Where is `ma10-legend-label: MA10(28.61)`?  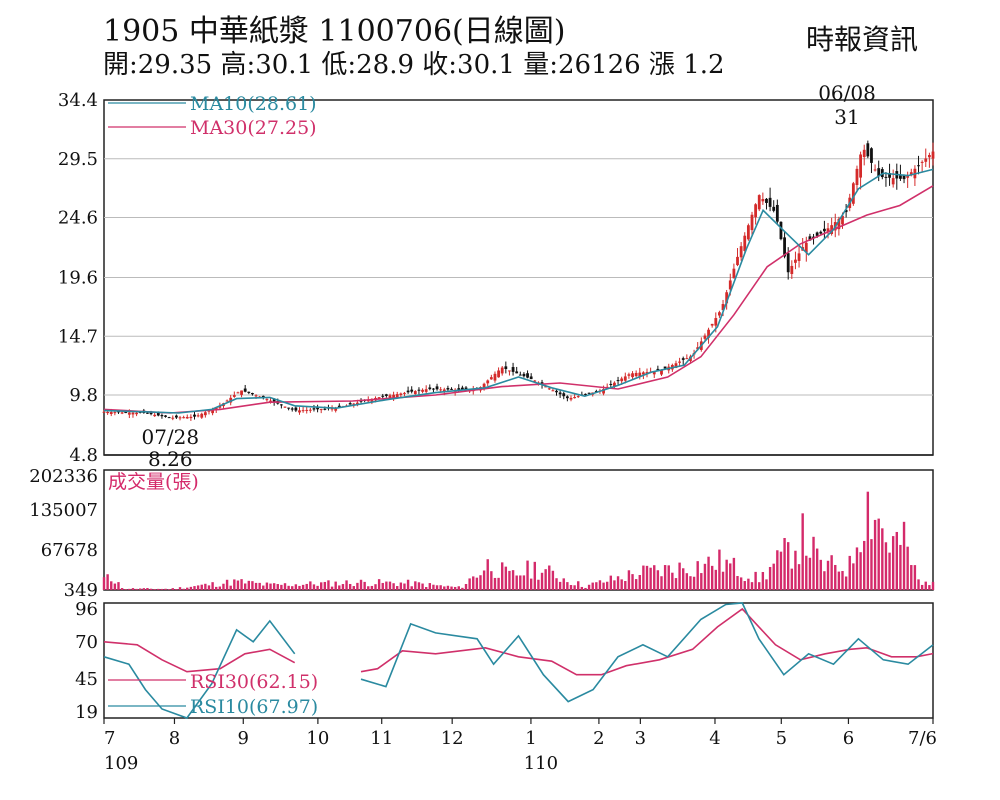
ma10-legend-label: MA10(28.61) is located at coordinates (253, 104).